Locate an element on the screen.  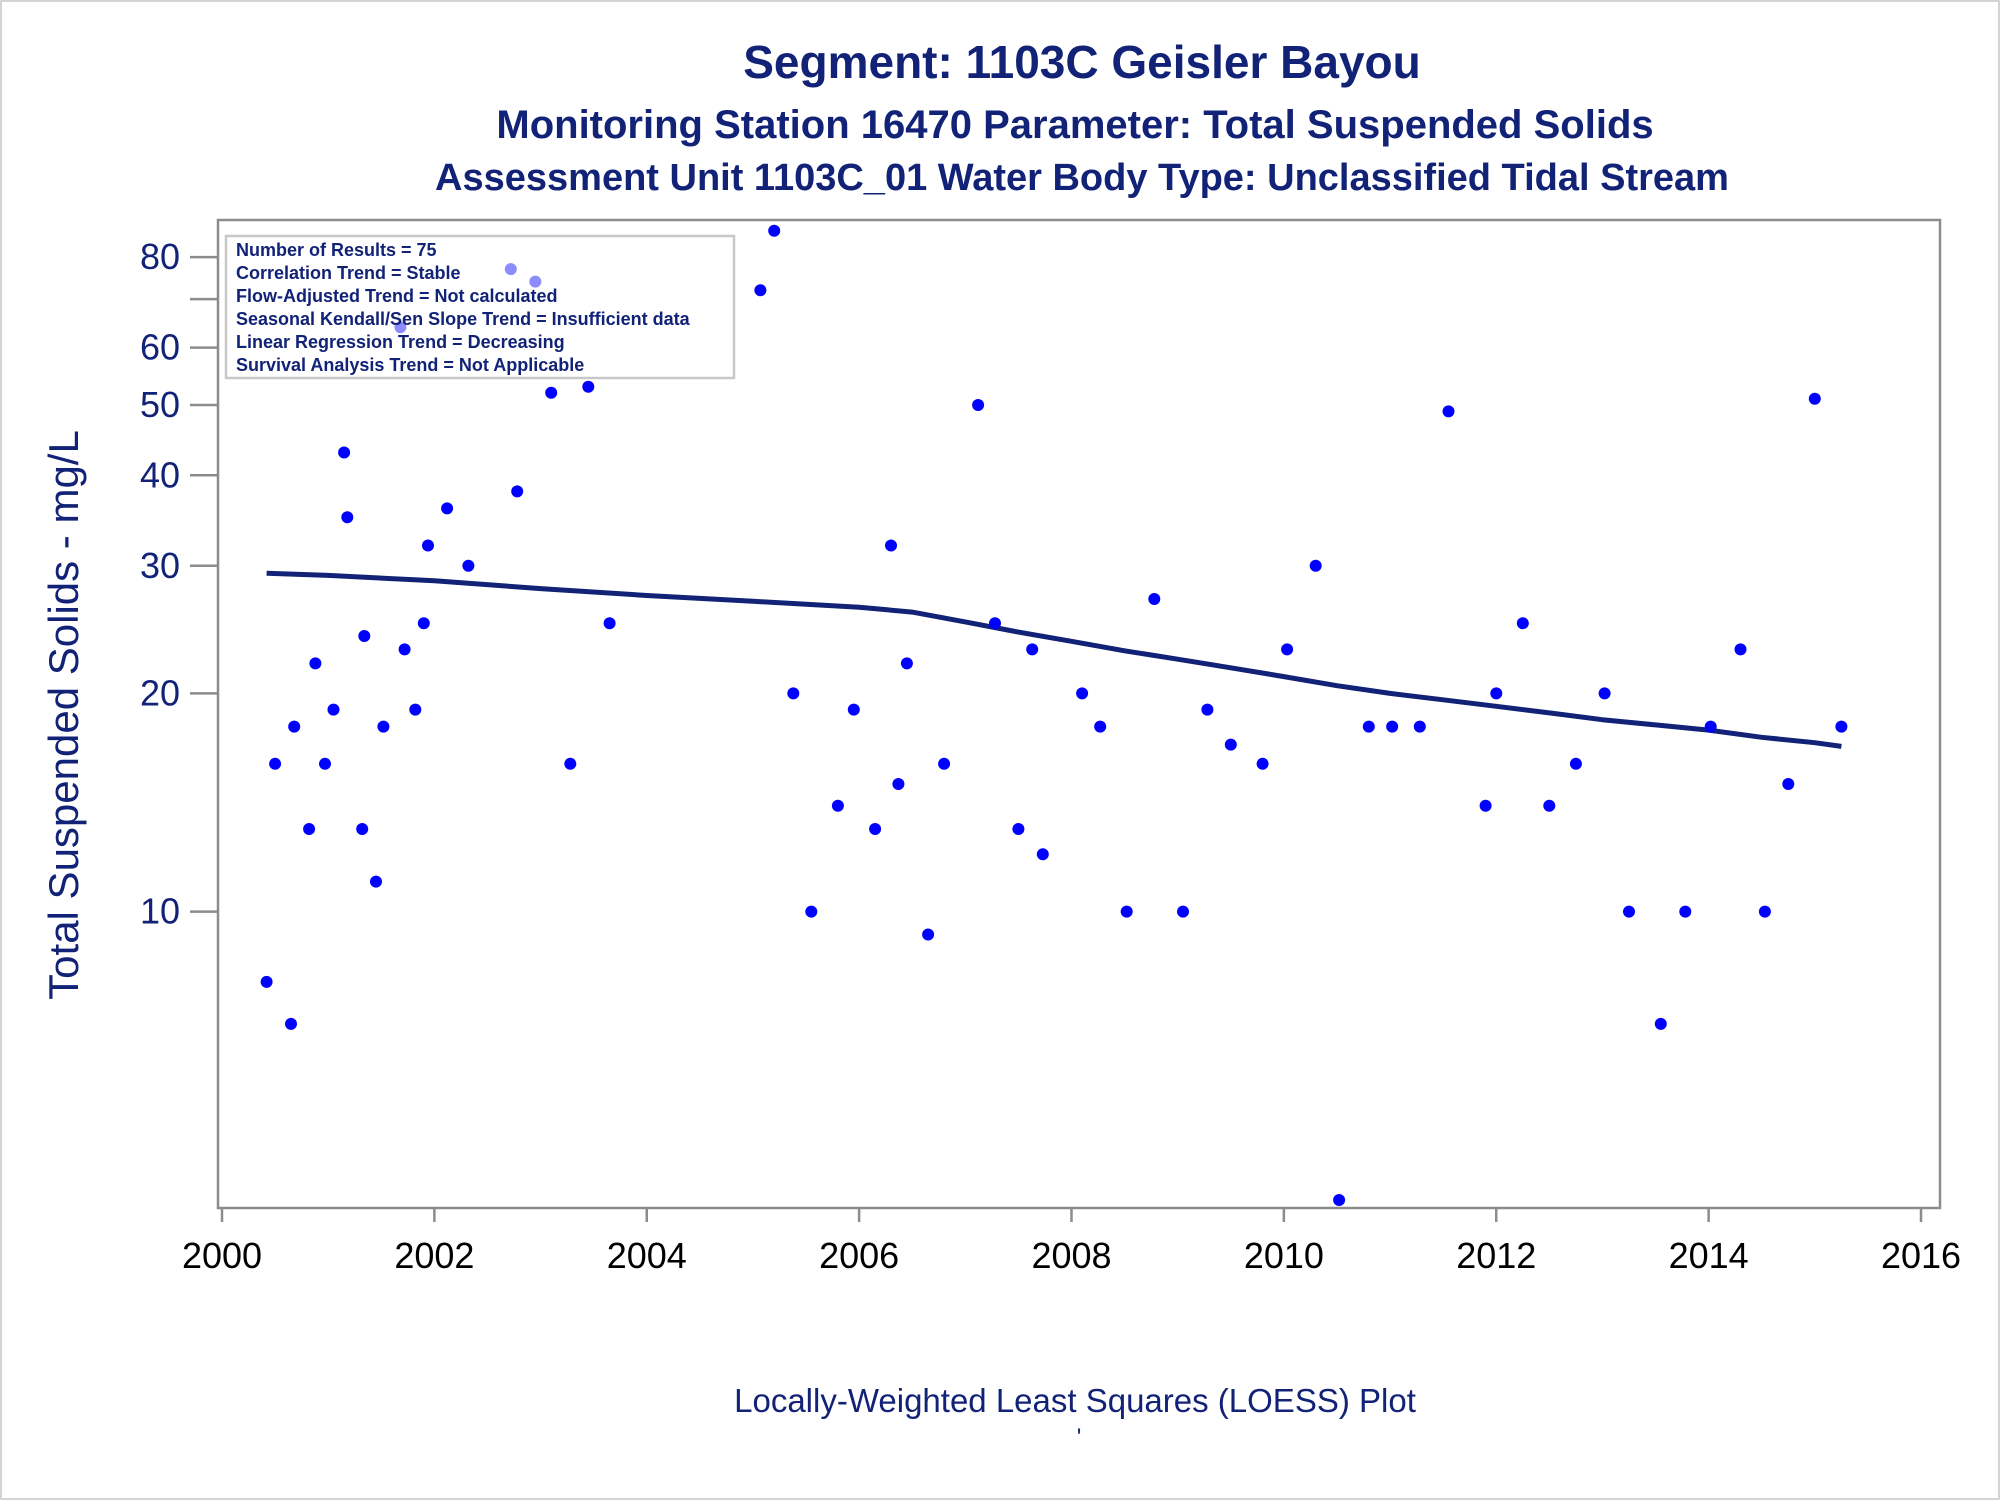
x-tick-label: 2004 is located at coordinates (647, 1255).